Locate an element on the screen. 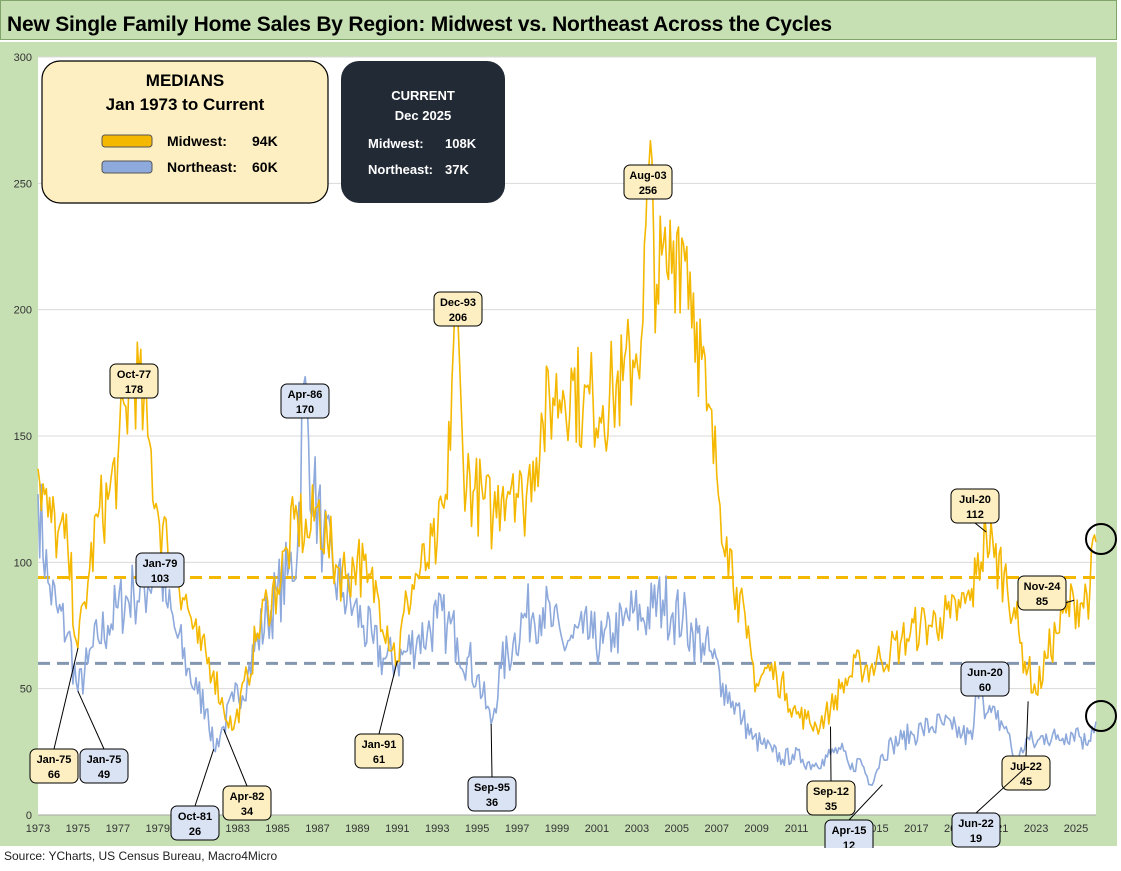 The height and width of the screenshot is (871, 1121). callout-date-label: Apr-82 is located at coordinates (247, 797).